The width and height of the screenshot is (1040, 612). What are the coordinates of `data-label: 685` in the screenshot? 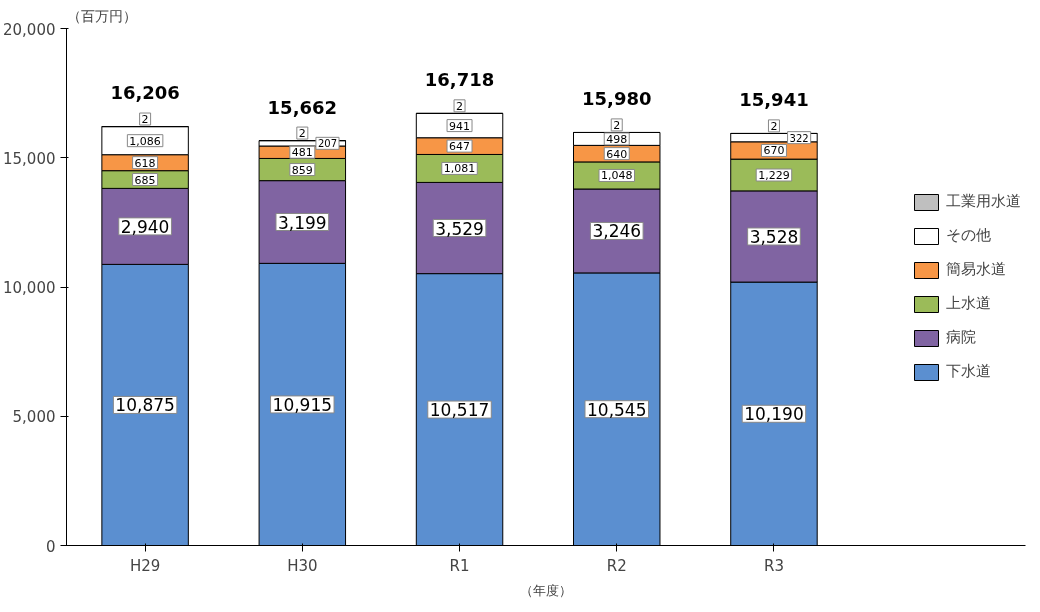 It's located at (145, 180).